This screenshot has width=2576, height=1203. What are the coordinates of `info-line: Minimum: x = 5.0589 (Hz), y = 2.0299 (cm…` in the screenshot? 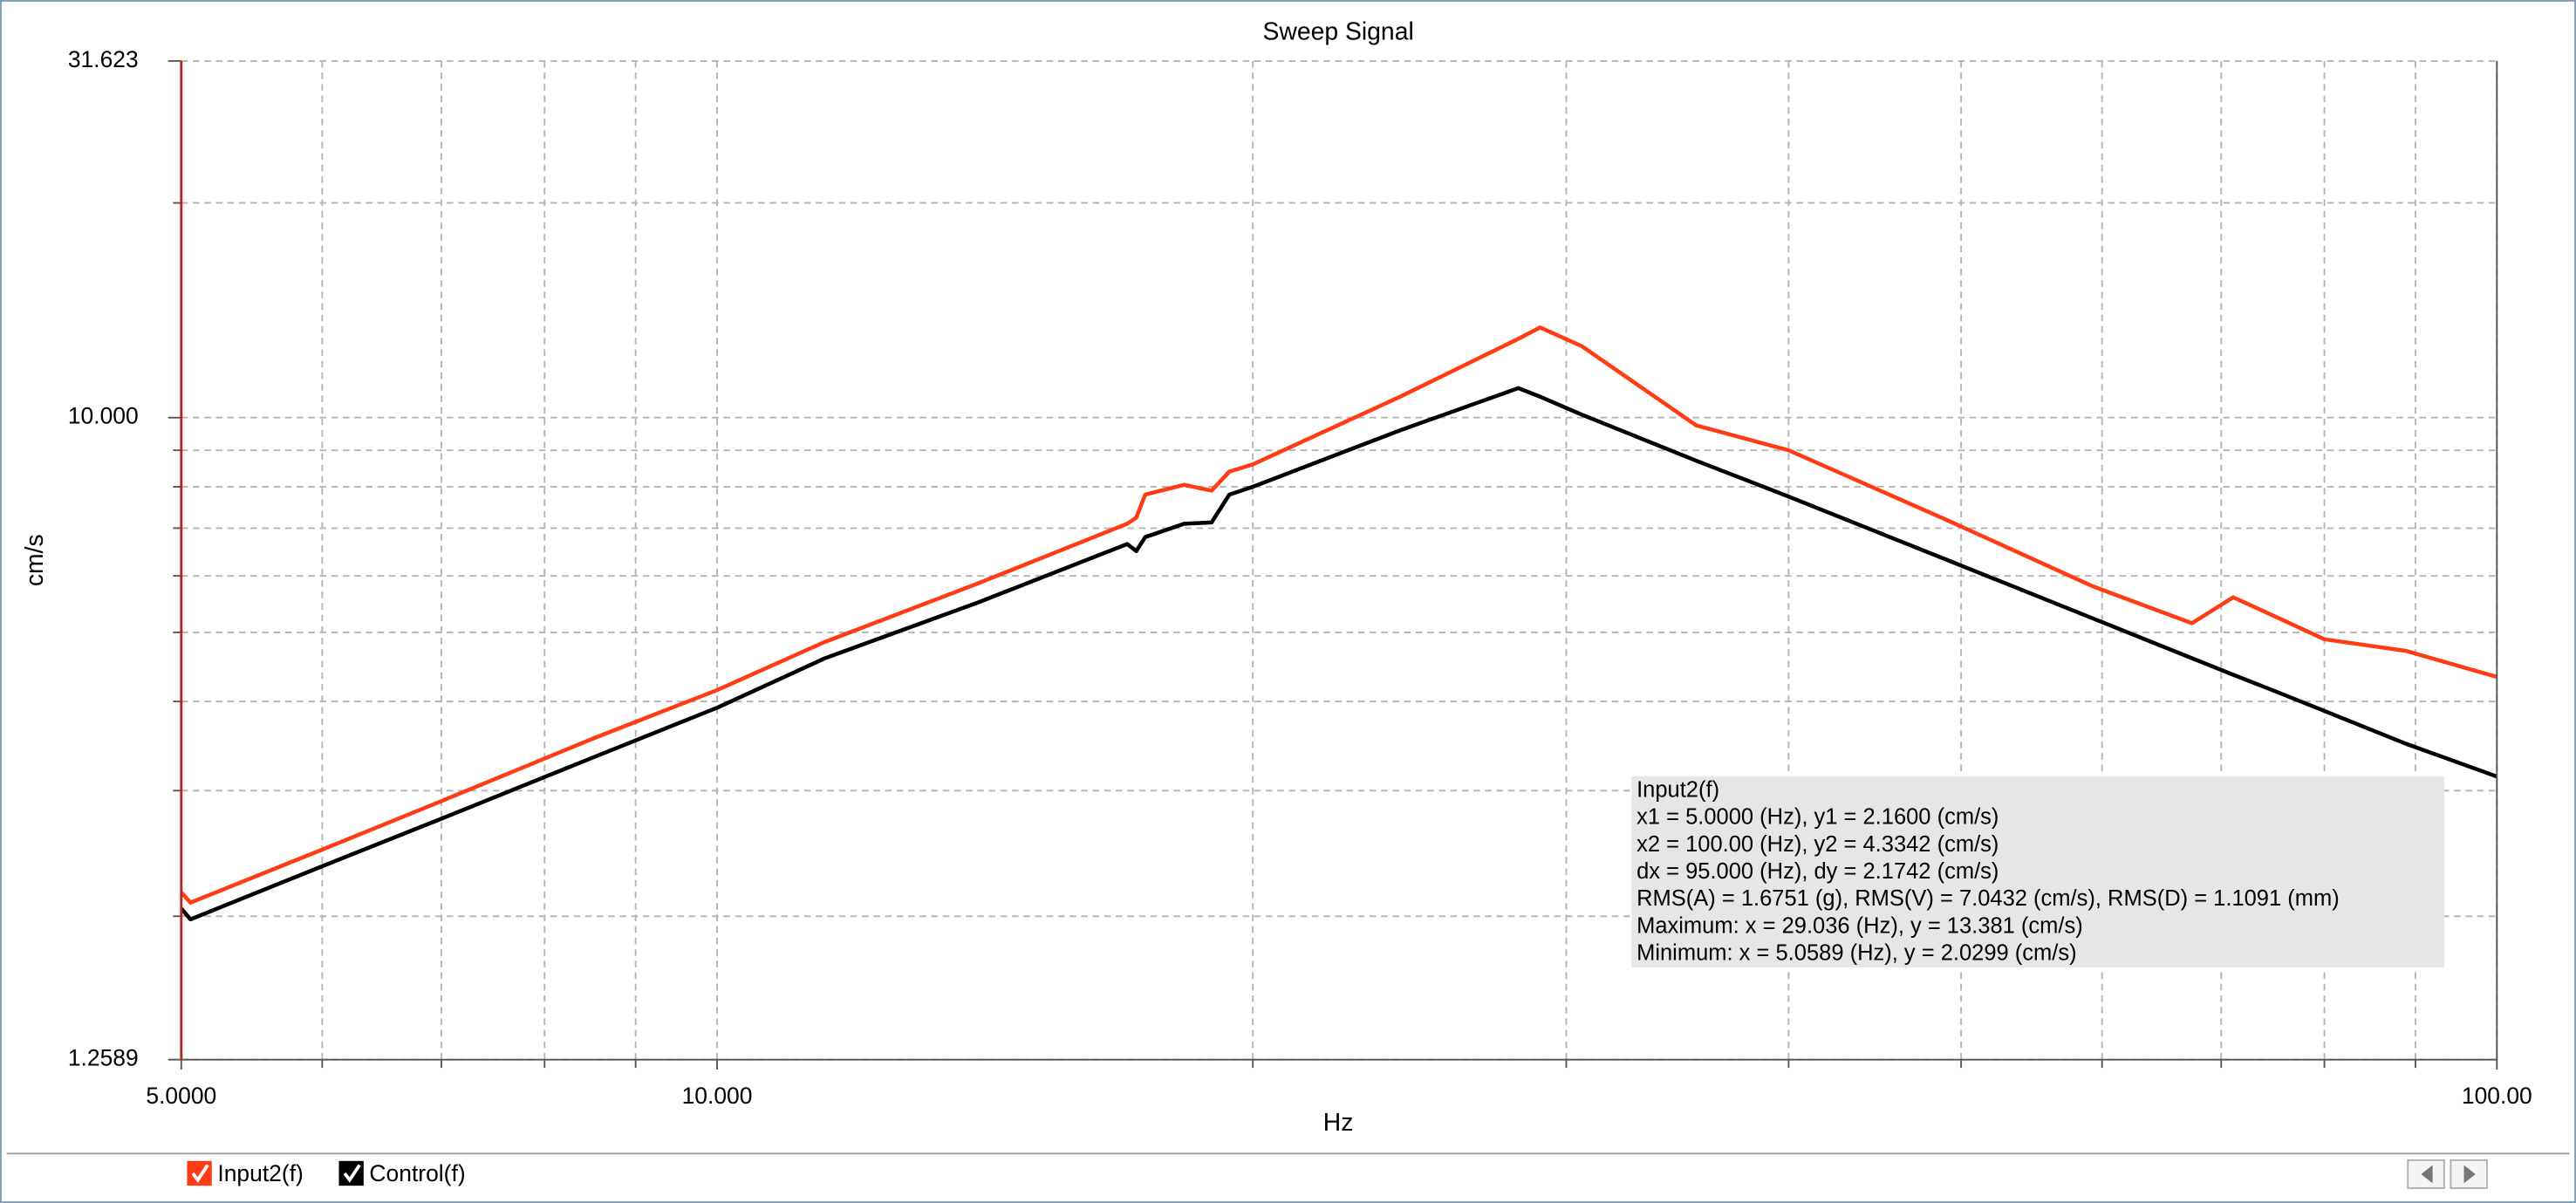 It's located at (1856, 952).